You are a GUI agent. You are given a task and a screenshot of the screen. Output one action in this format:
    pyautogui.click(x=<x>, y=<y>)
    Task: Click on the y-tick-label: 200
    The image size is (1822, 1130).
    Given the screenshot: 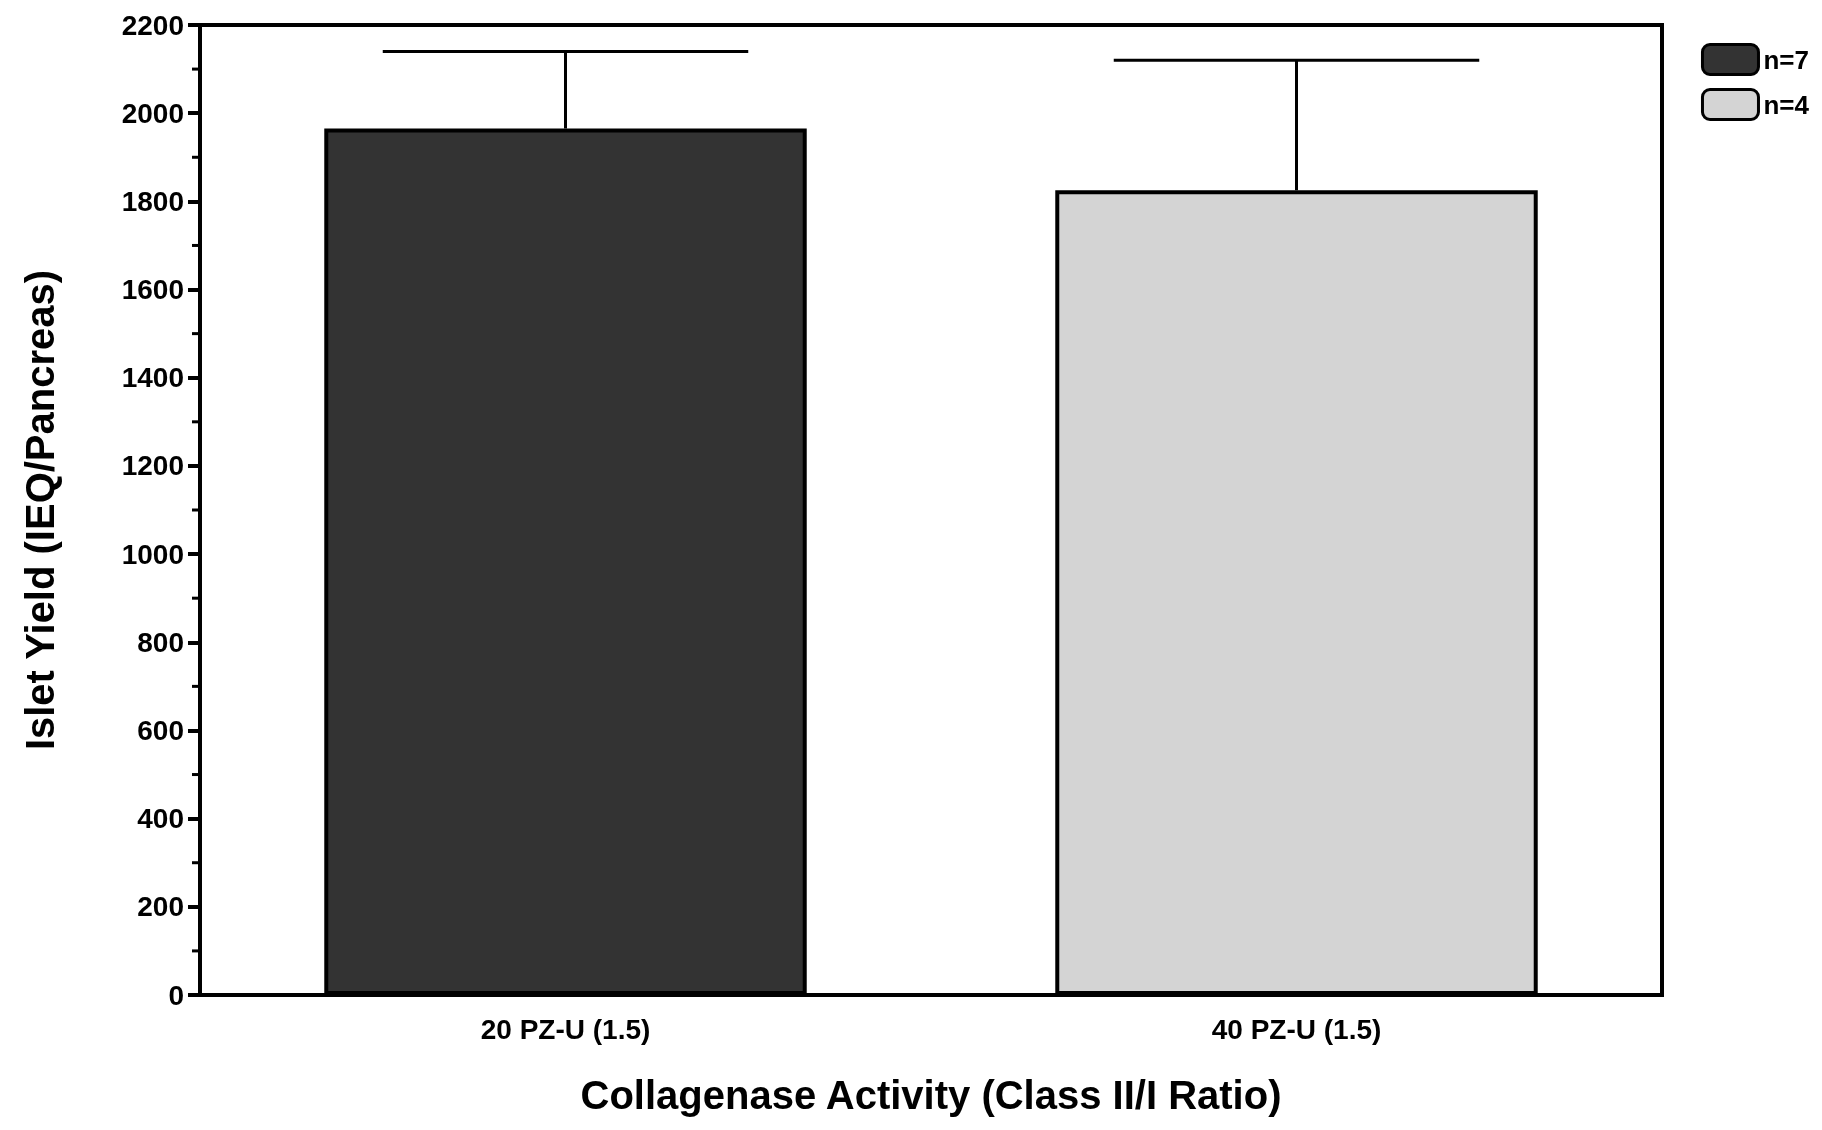 What is the action you would take?
    pyautogui.click(x=160, y=907)
    